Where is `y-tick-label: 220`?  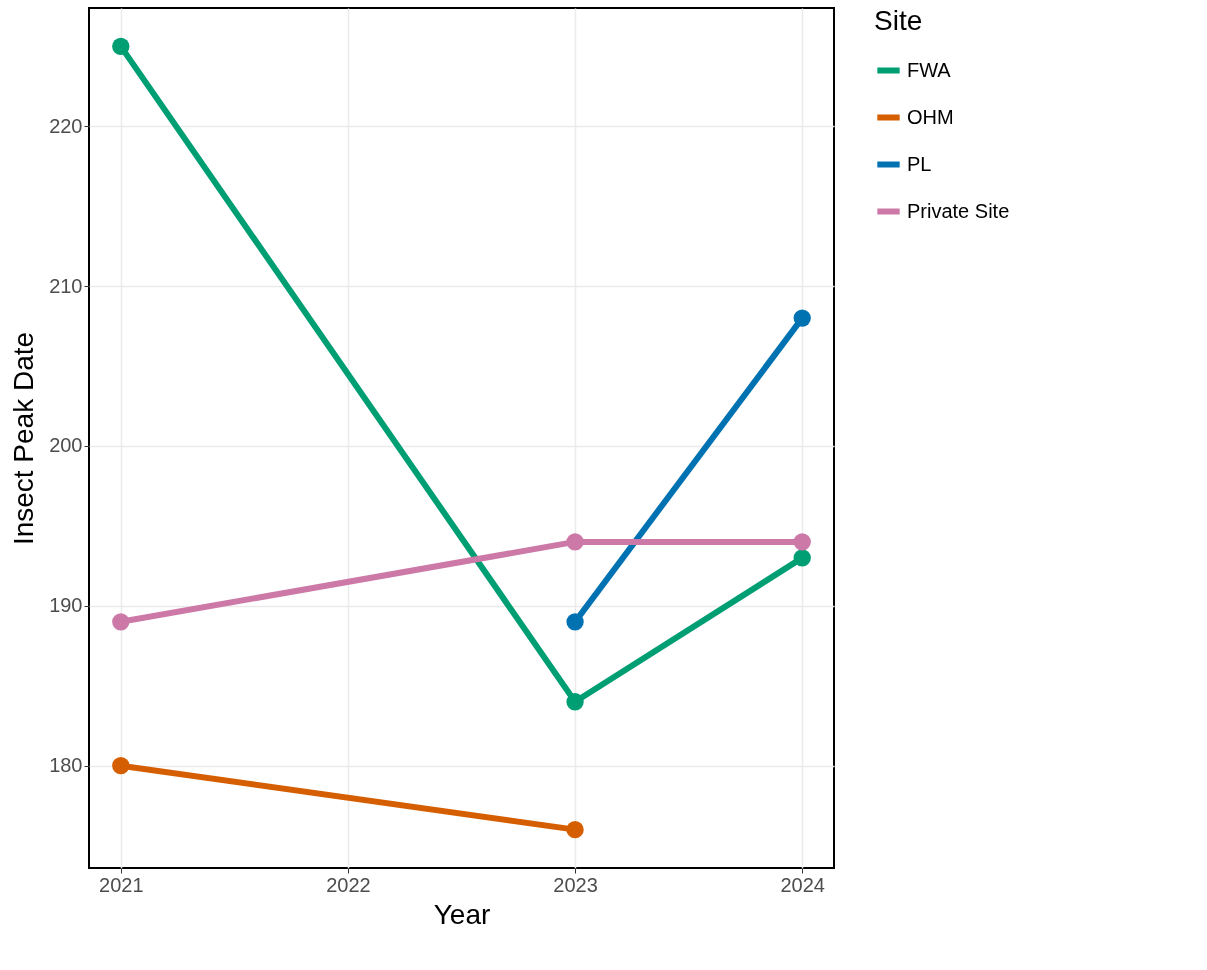 y-tick-label: 220 is located at coordinates (66, 125).